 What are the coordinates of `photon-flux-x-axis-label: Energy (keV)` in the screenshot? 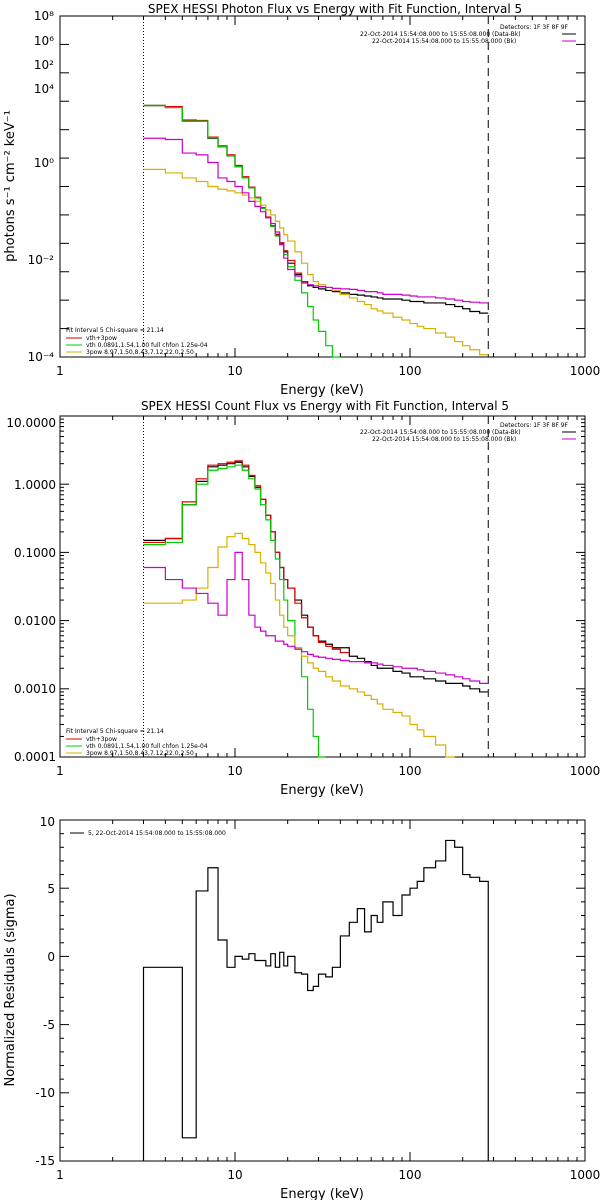 It's located at (322, 390).